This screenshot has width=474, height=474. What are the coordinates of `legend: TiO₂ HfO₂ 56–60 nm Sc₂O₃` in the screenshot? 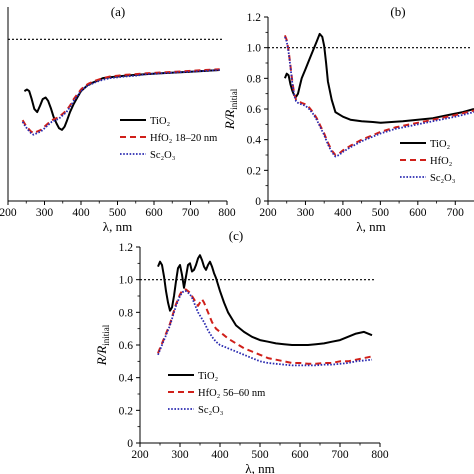 It's located at (216, 393).